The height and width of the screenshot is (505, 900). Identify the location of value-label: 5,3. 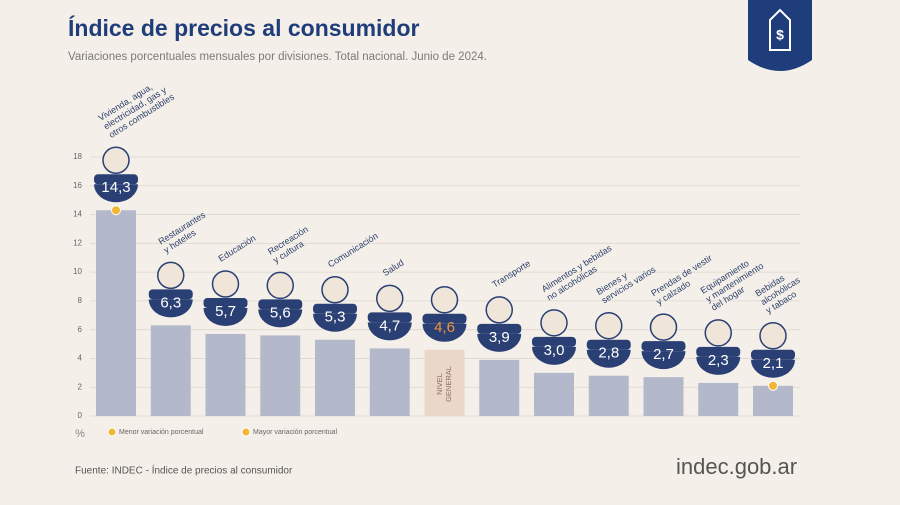
(335, 317).